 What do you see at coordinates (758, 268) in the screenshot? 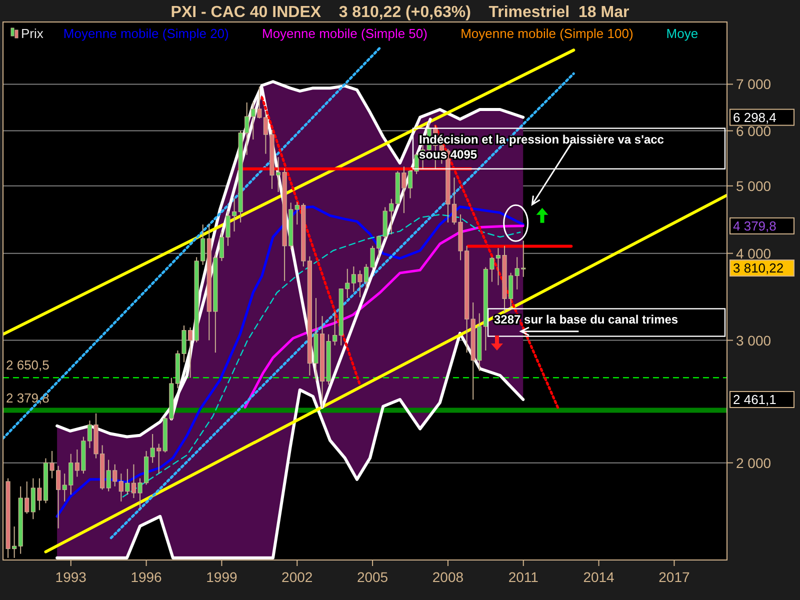
I see `text: 3 810,22` at bounding box center [758, 268].